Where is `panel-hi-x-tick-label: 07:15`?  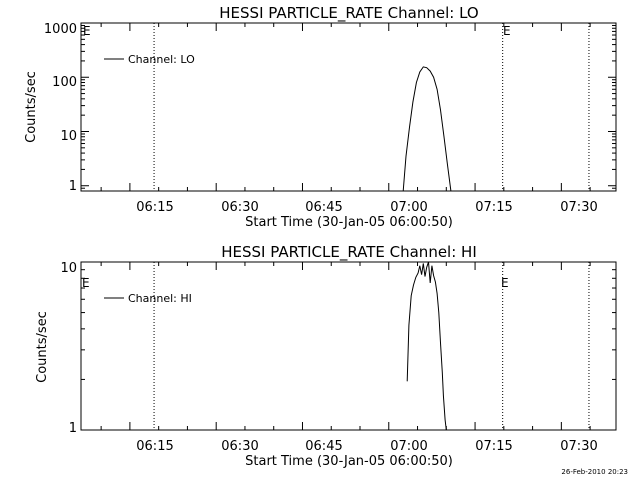
panel-hi-x-tick-label: 07:15 is located at coordinates (493, 446).